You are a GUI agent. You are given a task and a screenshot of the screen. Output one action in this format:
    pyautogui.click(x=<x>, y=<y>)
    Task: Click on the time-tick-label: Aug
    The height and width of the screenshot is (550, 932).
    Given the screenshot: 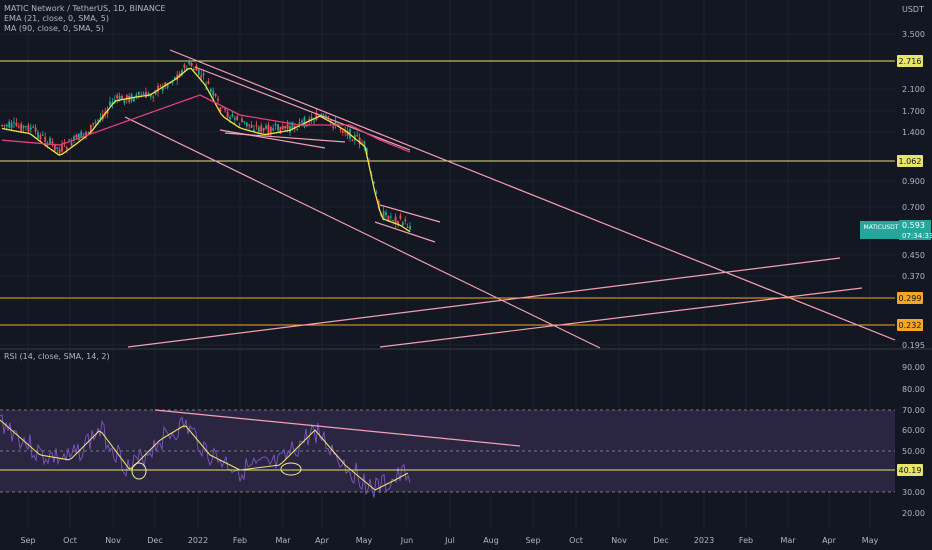 What is the action you would take?
    pyautogui.click(x=491, y=540)
    